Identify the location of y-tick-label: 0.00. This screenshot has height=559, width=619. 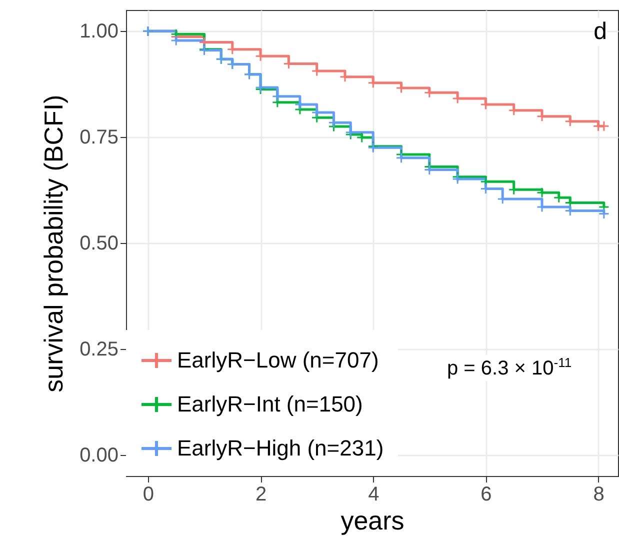
(99, 455).